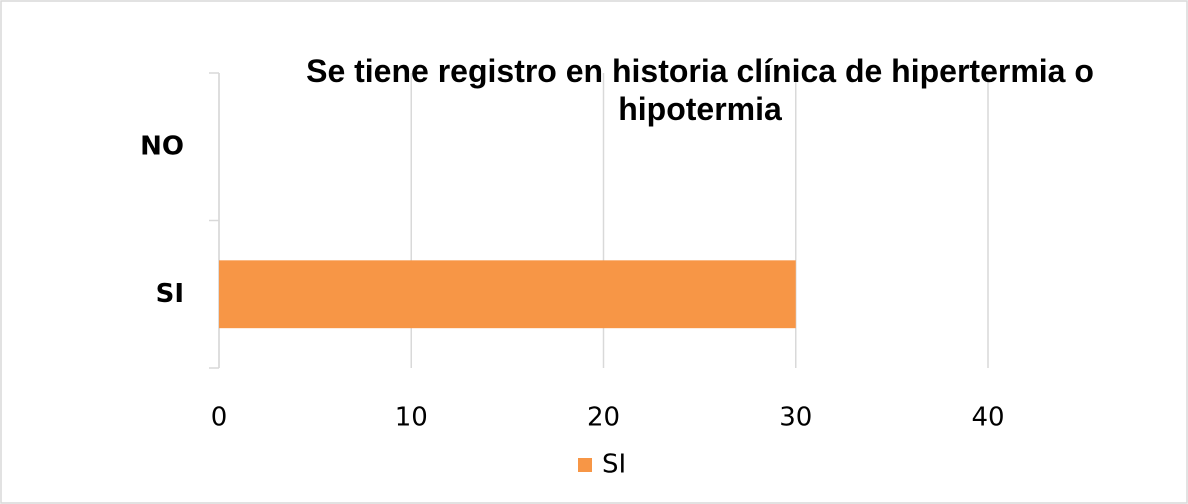 The width and height of the screenshot is (1188, 504). What do you see at coordinates (795, 418) in the screenshot?
I see `x-tick-label: 30` at bounding box center [795, 418].